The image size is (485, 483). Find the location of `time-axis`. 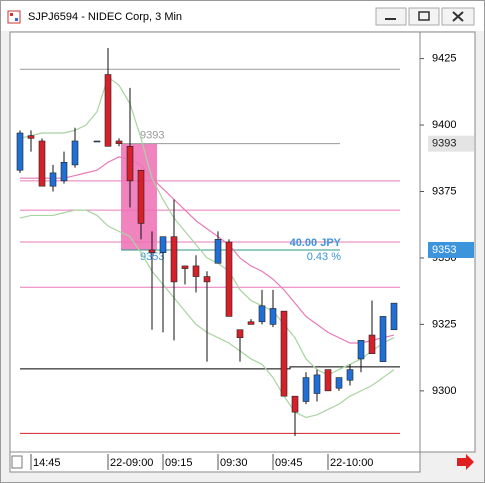

time-axis is located at coordinates (215, 462).